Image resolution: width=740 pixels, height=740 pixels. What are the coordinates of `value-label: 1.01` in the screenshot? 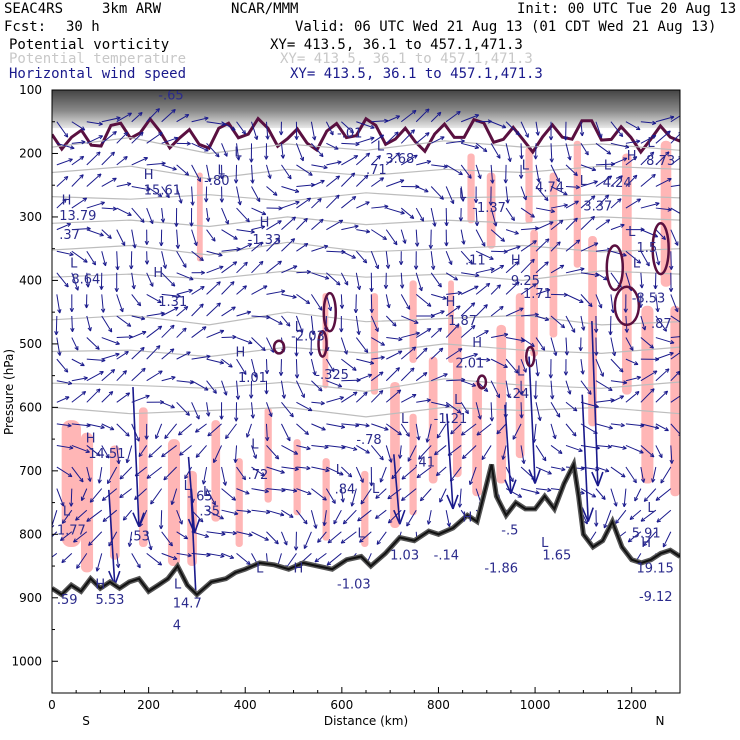 It's located at (252, 378).